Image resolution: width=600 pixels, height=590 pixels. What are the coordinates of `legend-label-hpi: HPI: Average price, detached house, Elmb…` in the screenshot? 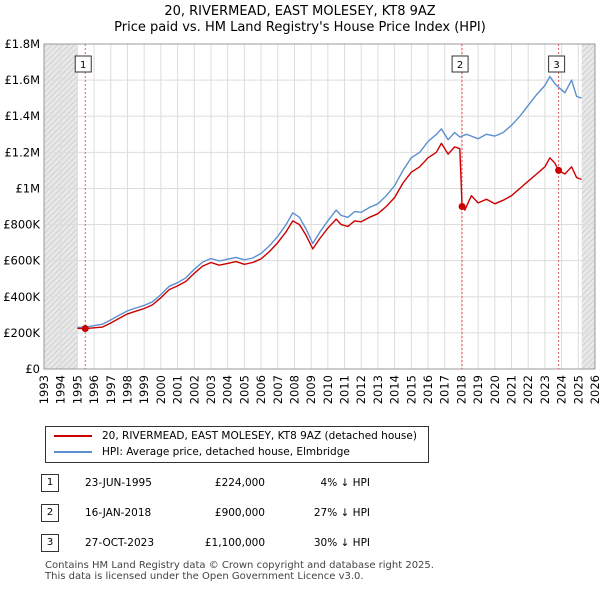 It's located at (226, 452).